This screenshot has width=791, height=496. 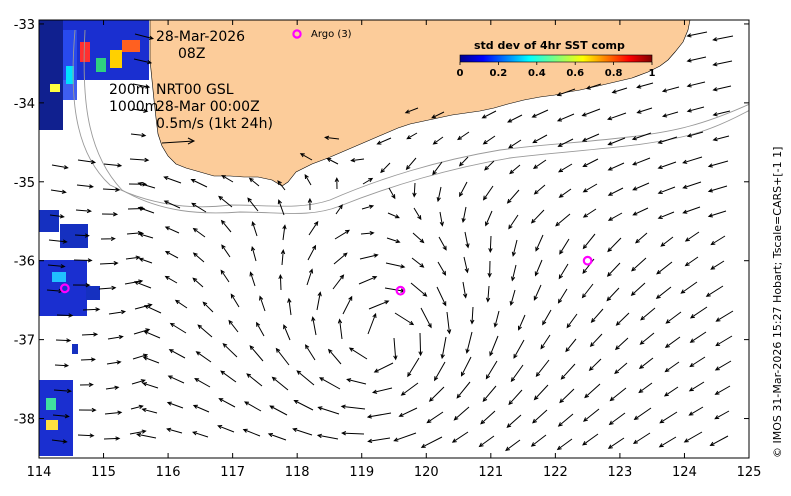 I want to click on date-label: 28-Mar-2026, so click(x=200, y=37).